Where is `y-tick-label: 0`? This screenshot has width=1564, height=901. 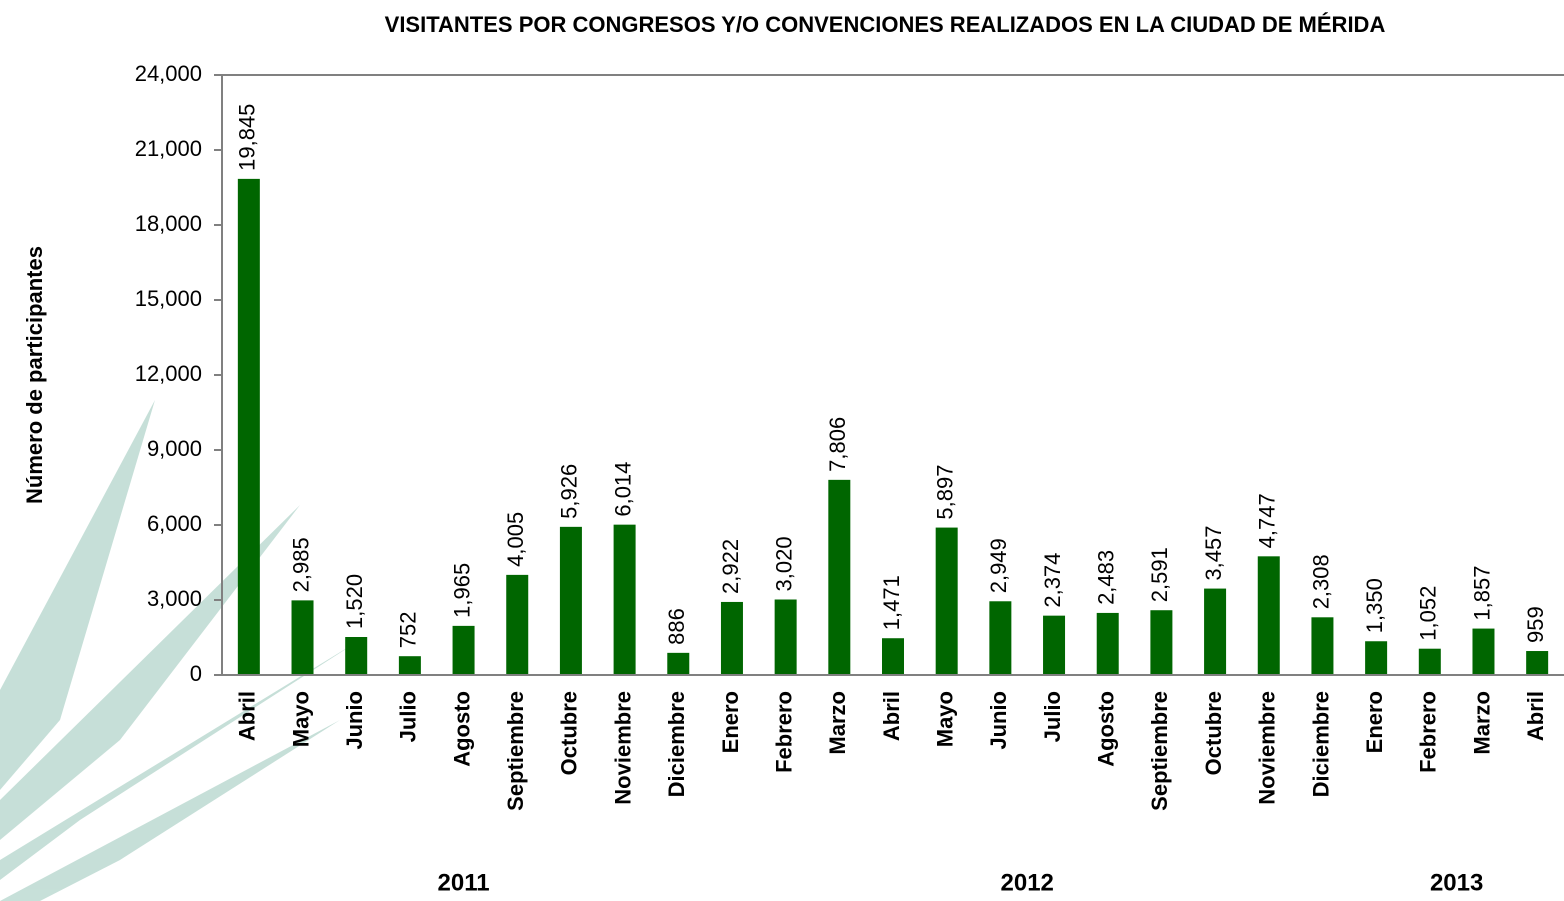
y-tick-label: 0 is located at coordinates (196, 673).